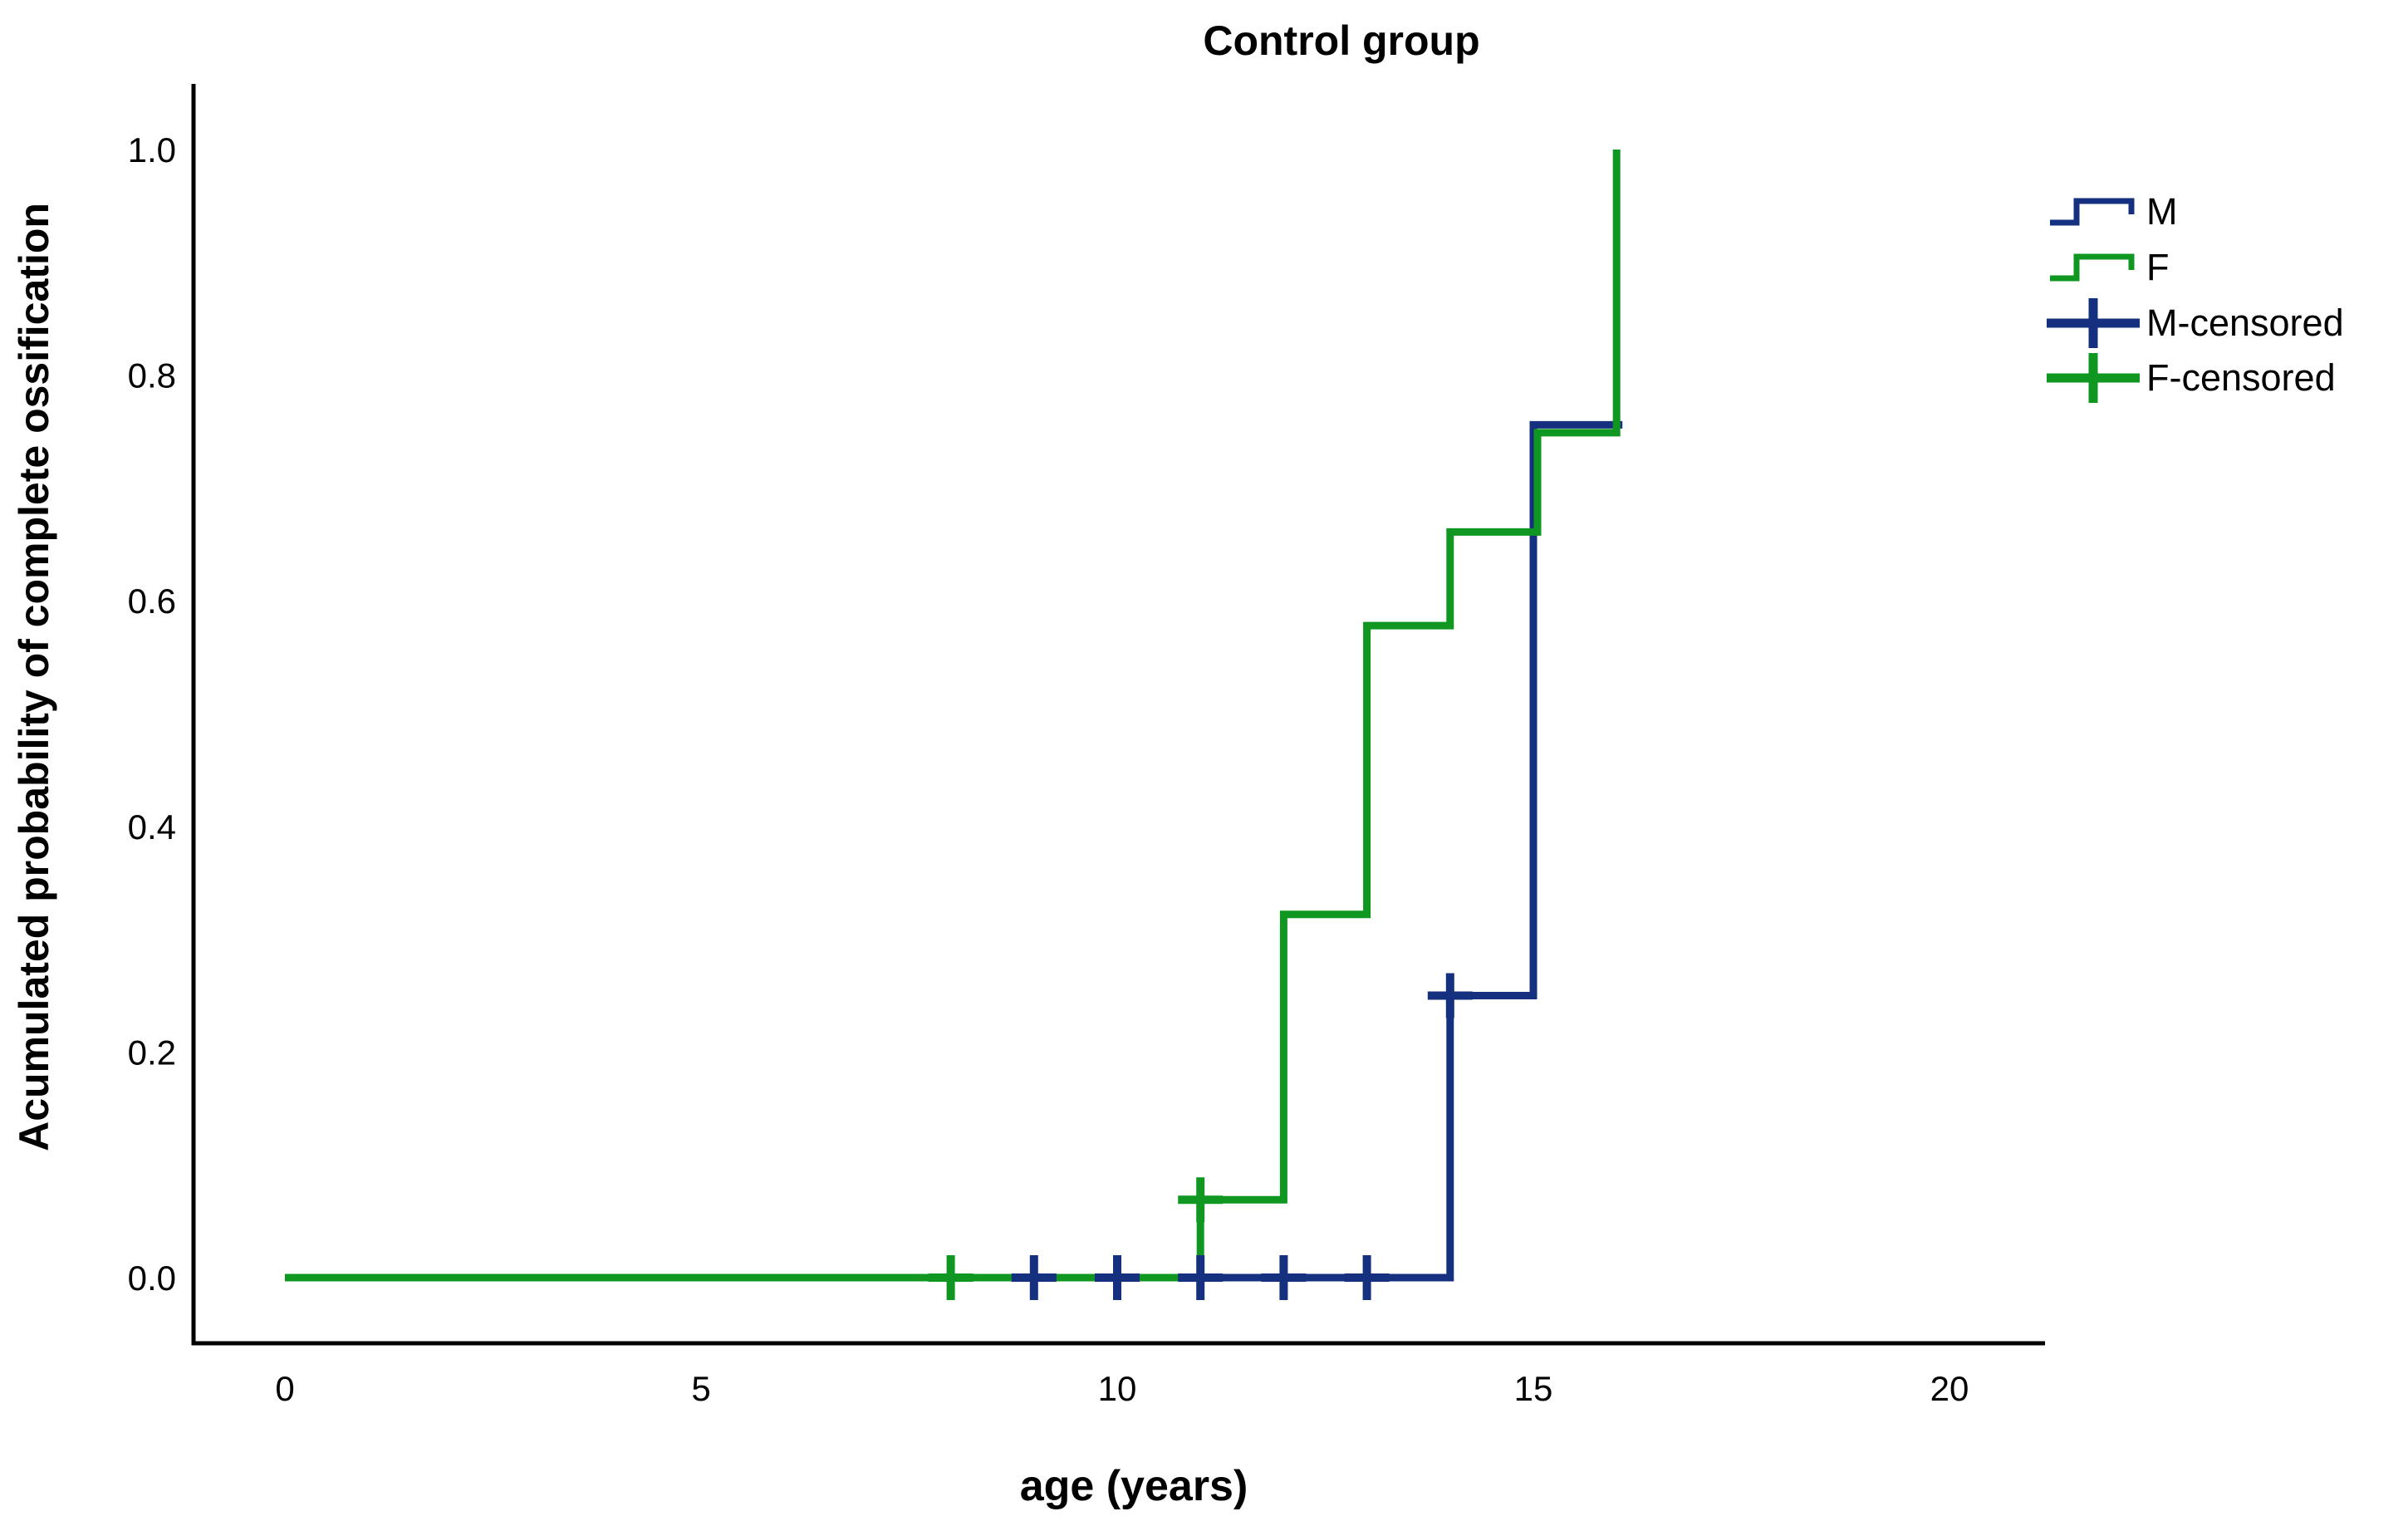 Image resolution: width=2408 pixels, height=1531 pixels. Describe the element at coordinates (152, 714) in the screenshot. I see `y-tick-labels: 0.0 0.2 0.4 0.6 0.8 1.0` at that location.